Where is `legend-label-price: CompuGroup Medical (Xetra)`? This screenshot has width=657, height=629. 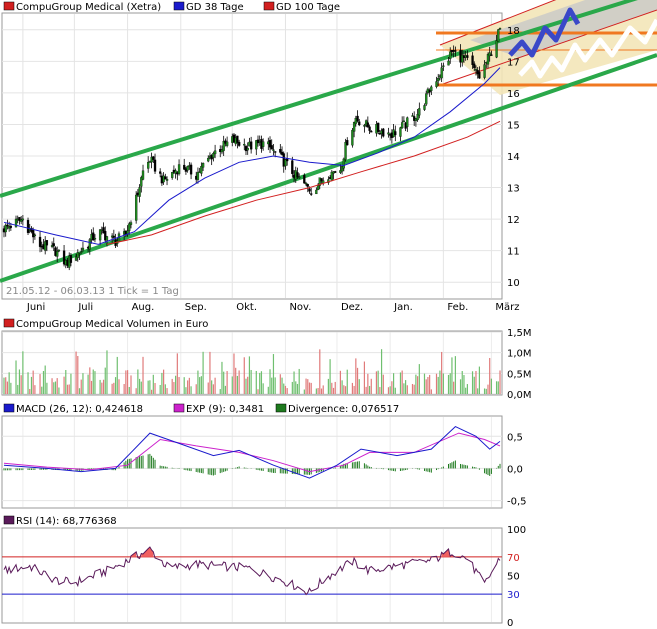 legend-label-price: CompuGroup Medical (Xetra) is located at coordinates (88, 7).